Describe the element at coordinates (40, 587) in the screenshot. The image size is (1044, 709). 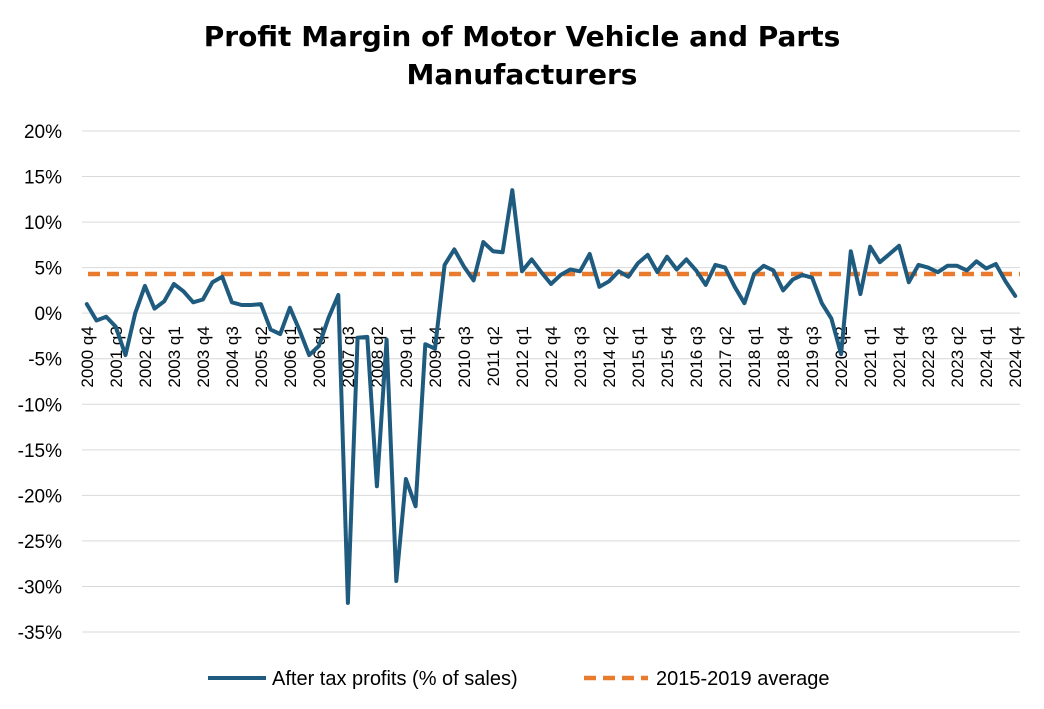
I see `y-tick-label: -30%` at that location.